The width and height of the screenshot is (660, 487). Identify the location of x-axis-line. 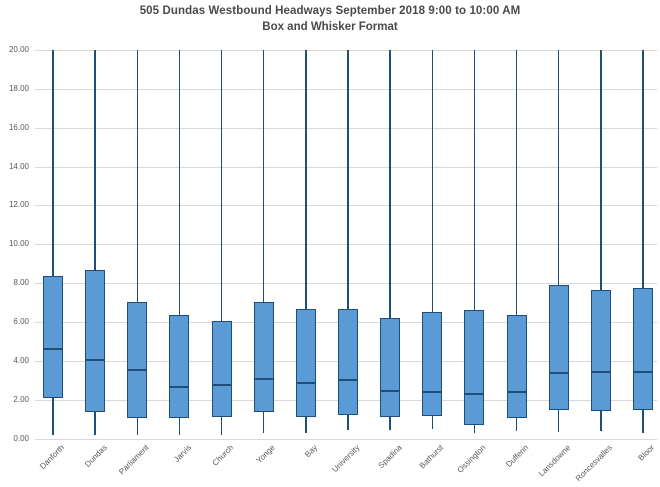
(346, 439).